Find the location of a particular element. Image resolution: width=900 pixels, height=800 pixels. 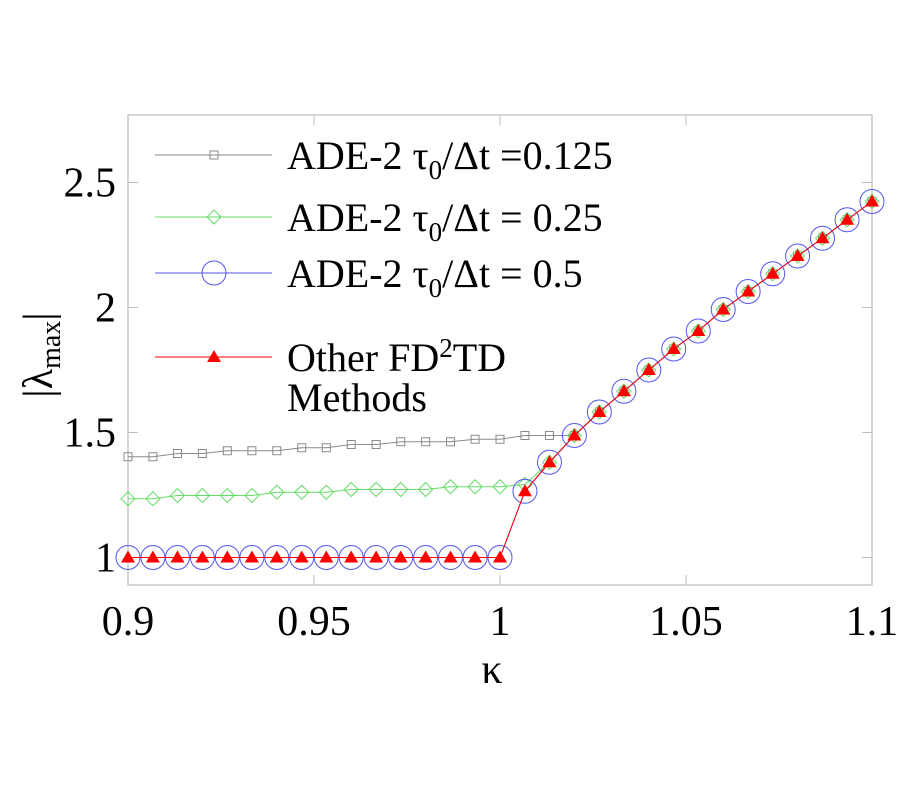

legend-item: ADE-2 τ0/Δt =0.125 is located at coordinates (384, 159).